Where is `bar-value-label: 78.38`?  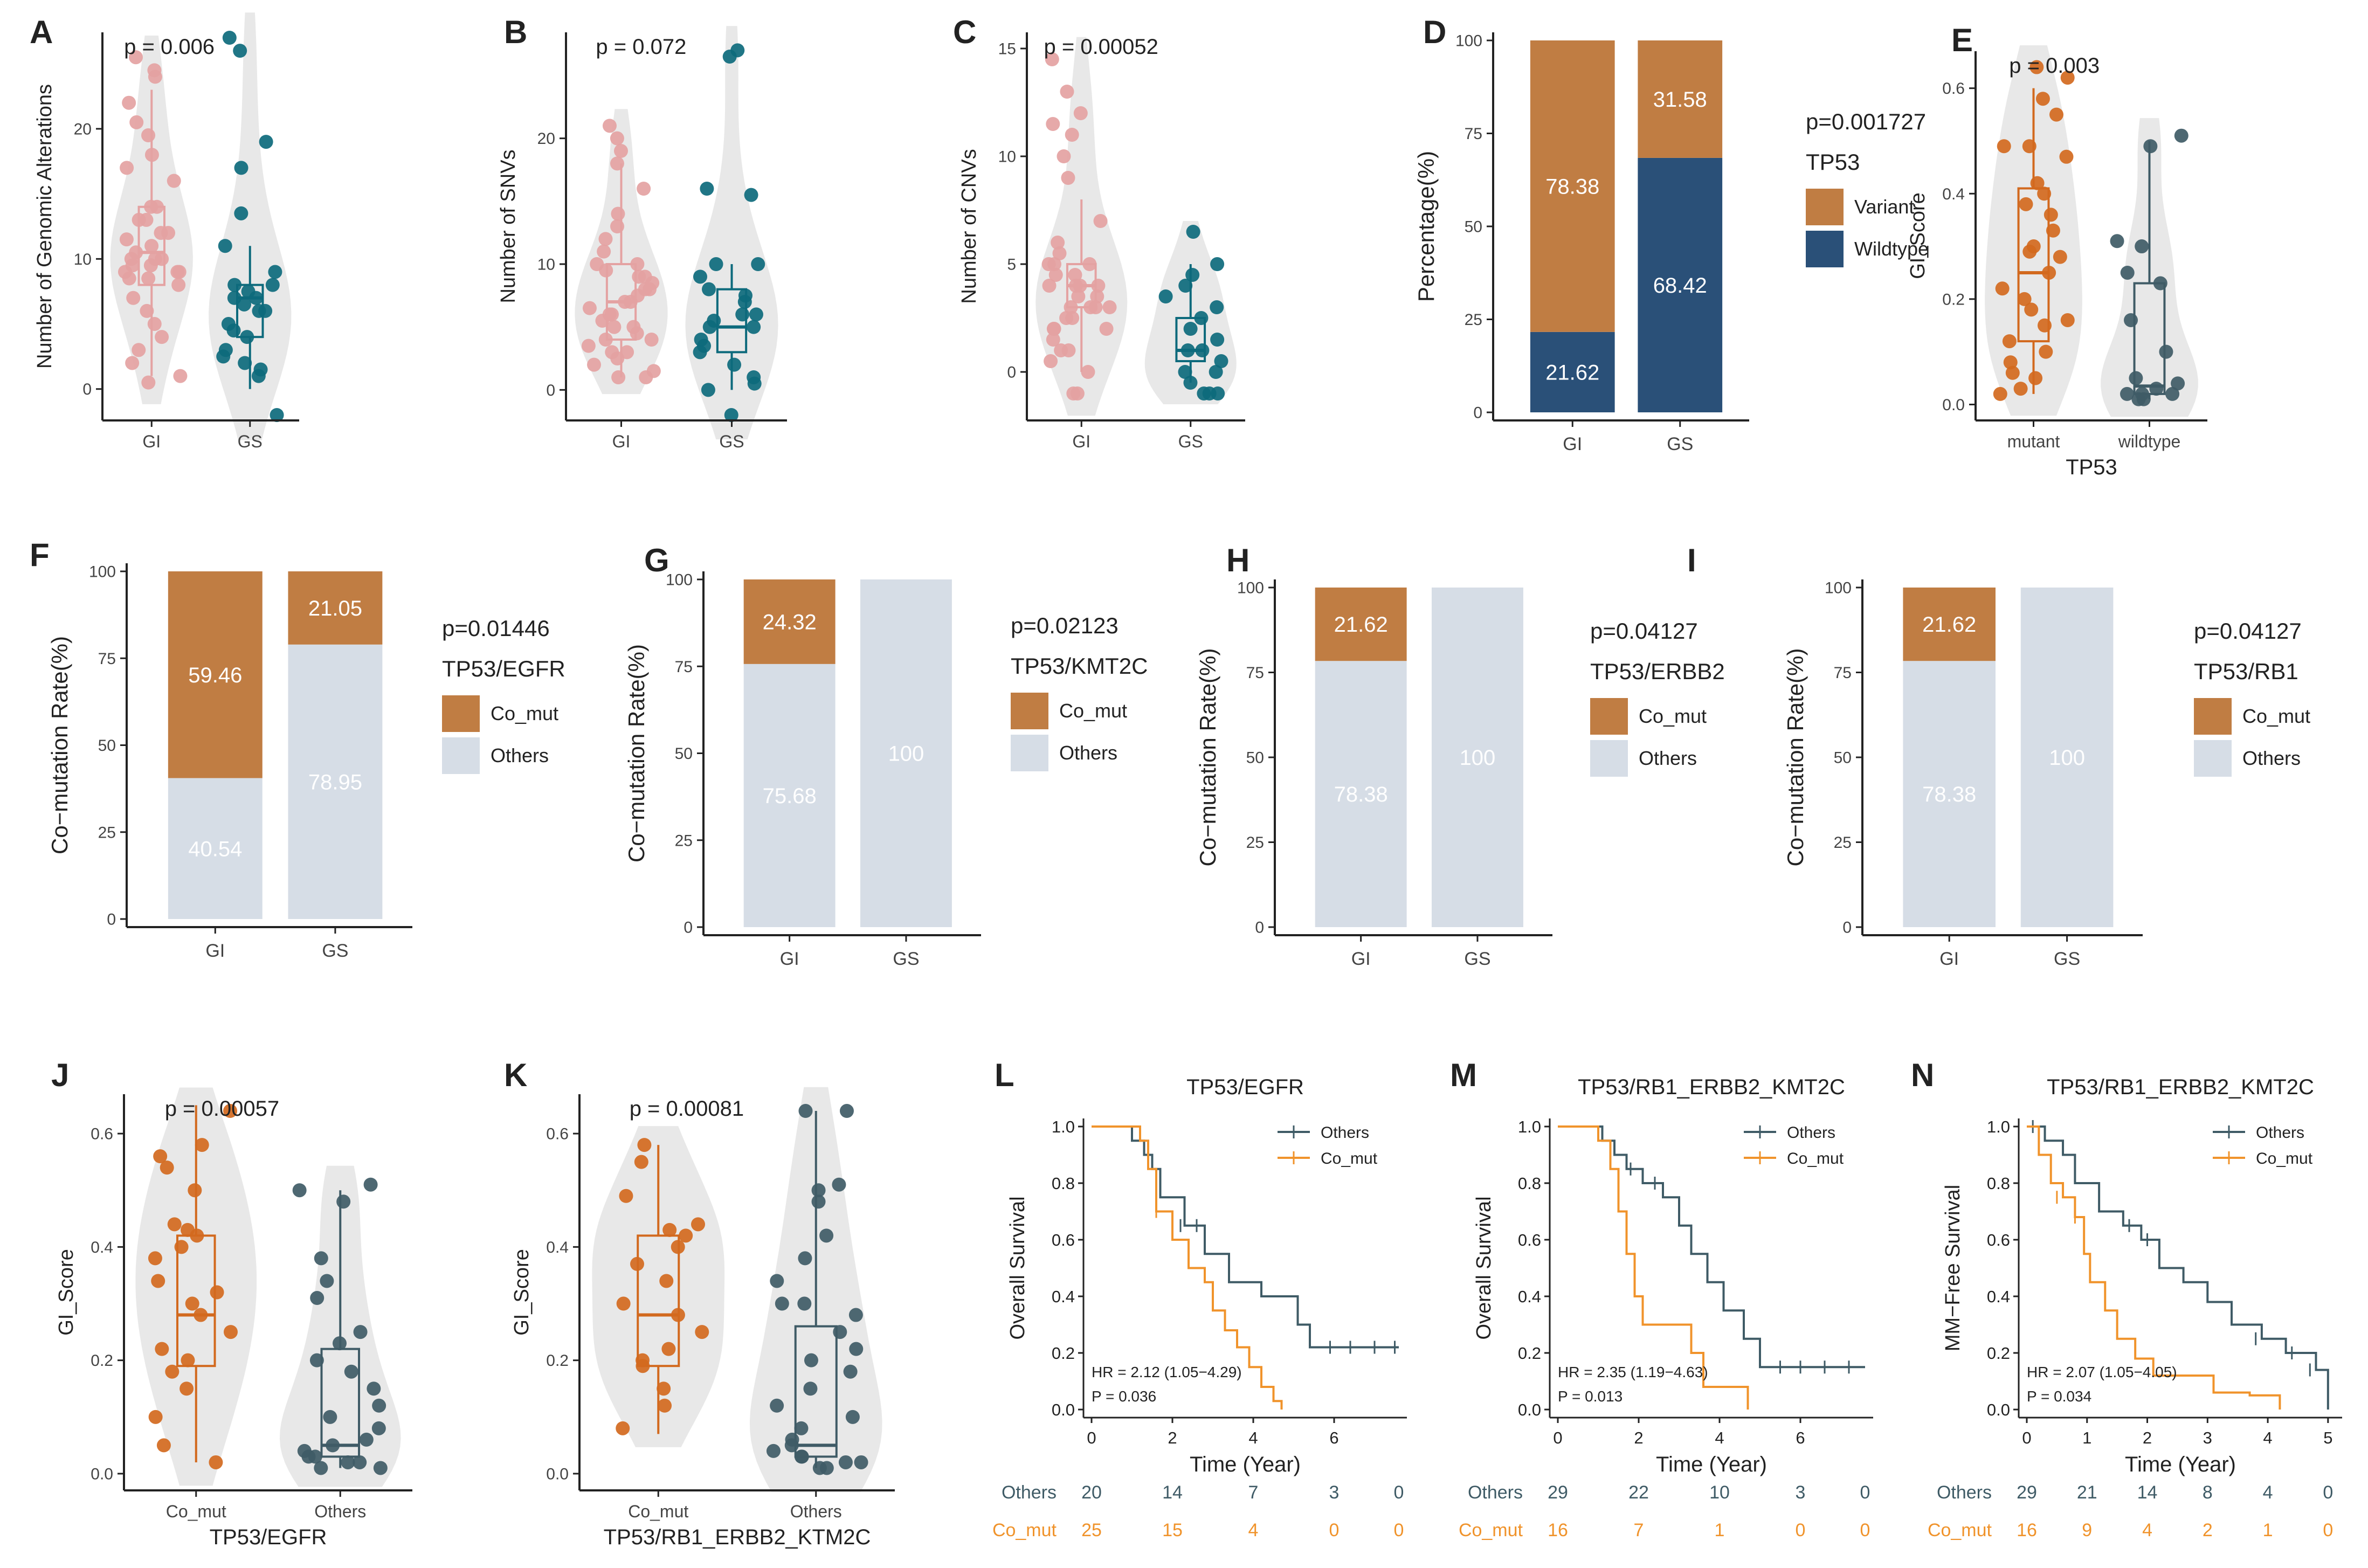
bar-value-label: 78.38 is located at coordinates (1572, 186).